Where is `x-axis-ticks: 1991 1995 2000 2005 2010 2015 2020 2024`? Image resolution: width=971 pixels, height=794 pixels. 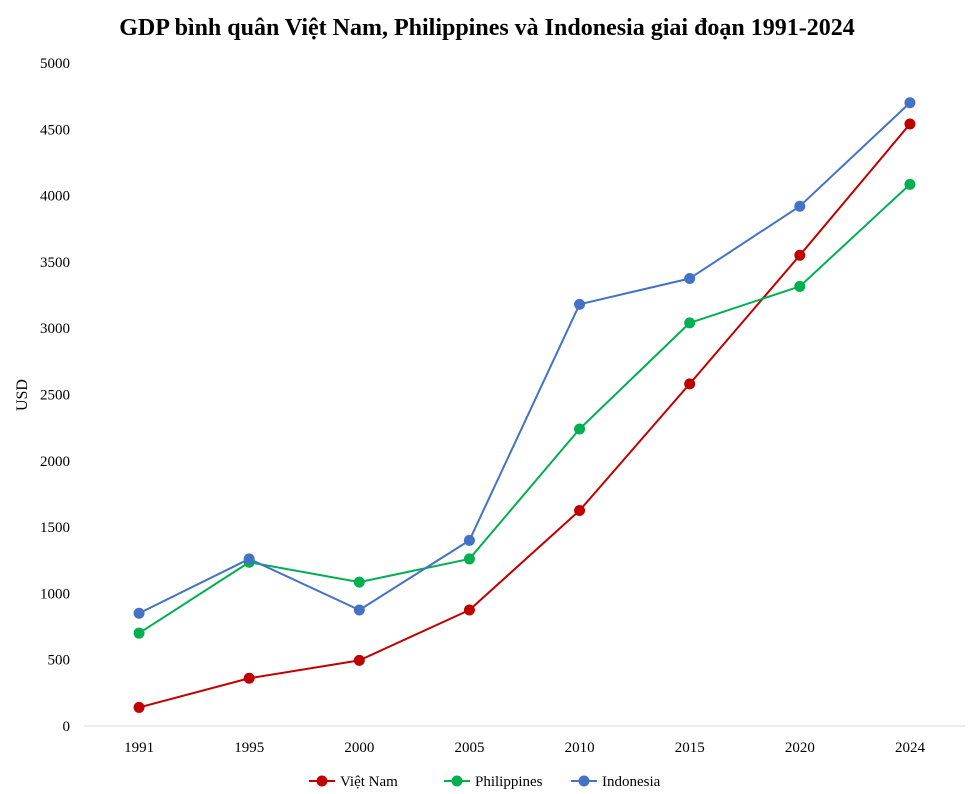
x-axis-ticks: 1991 1995 2000 2005 2010 2015 2020 2024 is located at coordinates (524, 748).